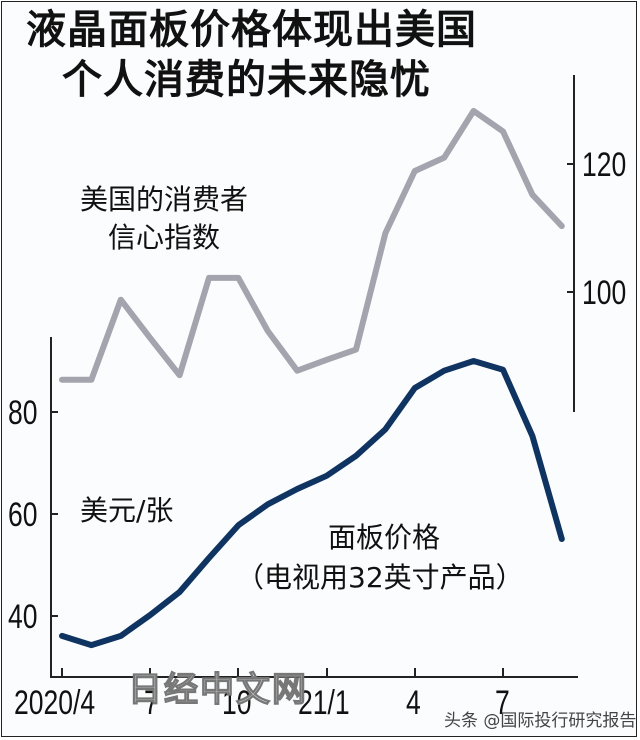 The width and height of the screenshot is (640, 740). I want to click on x-tick-21-1: 21/1, so click(324, 703).